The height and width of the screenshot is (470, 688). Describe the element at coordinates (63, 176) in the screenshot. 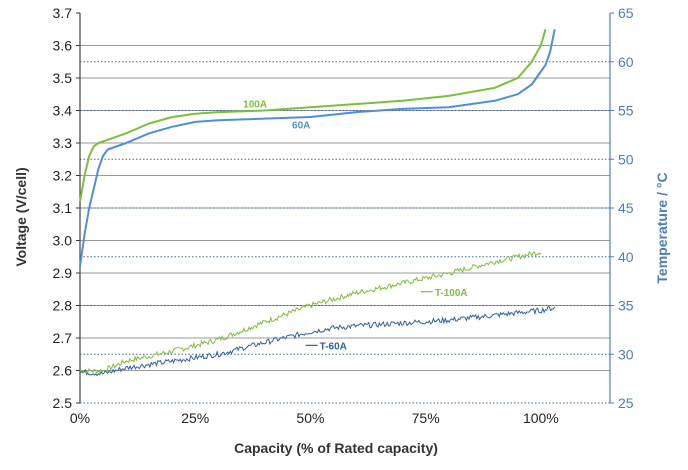

I see `y-left-tick-label: 3.2` at that location.